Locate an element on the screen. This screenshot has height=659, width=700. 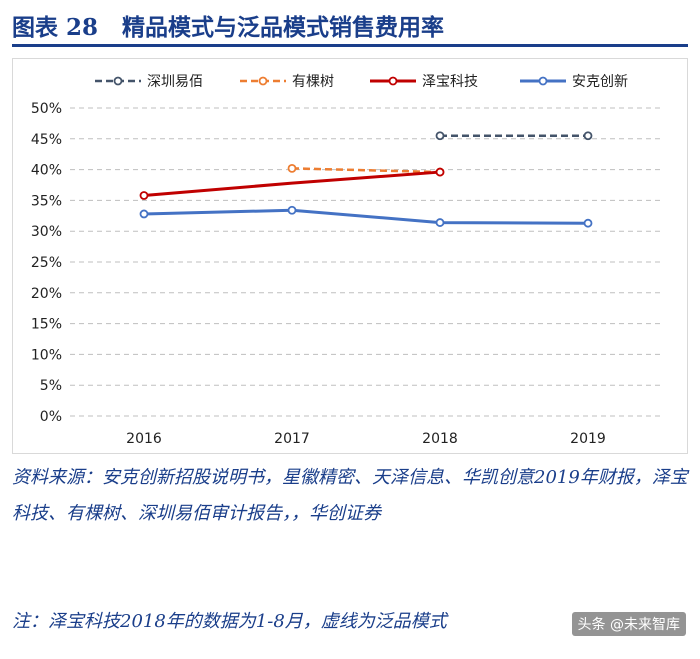
figure-label: 图表 28 is located at coordinates (55, 27).